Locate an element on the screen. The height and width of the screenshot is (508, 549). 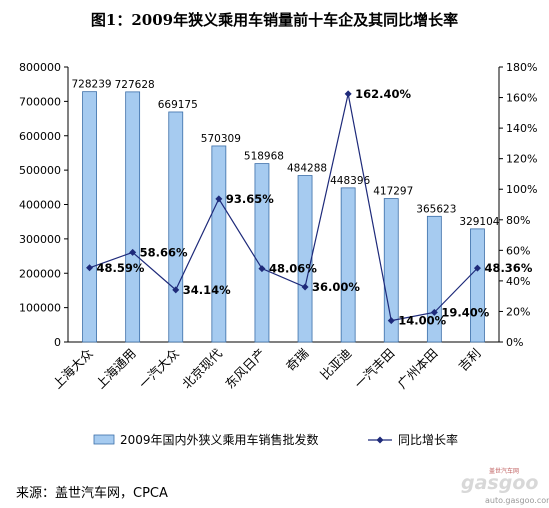
x-tick-label: 广州本田 is located at coordinates (417, 369).